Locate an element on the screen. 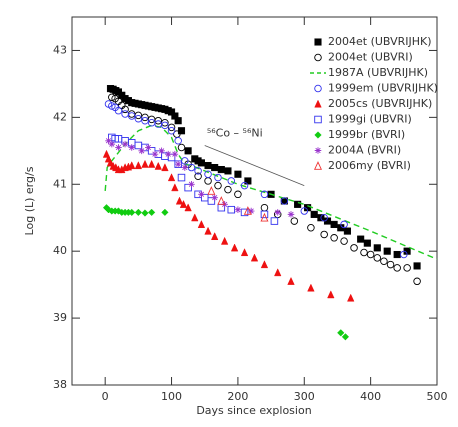 This screenshot has height=427, width=458. legend-label: 1999em (UBVRIJHK) is located at coordinates (383, 88).